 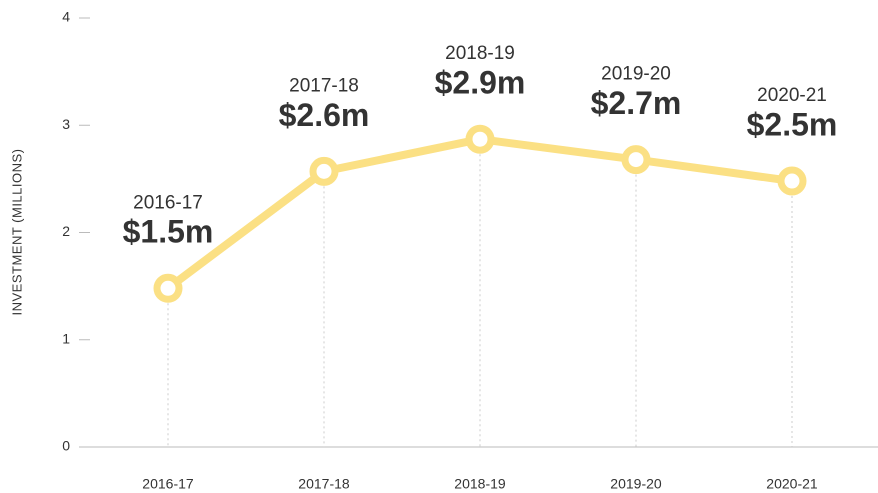 What do you see at coordinates (168, 232) in the screenshot?
I see `data-label: $1.5m` at bounding box center [168, 232].